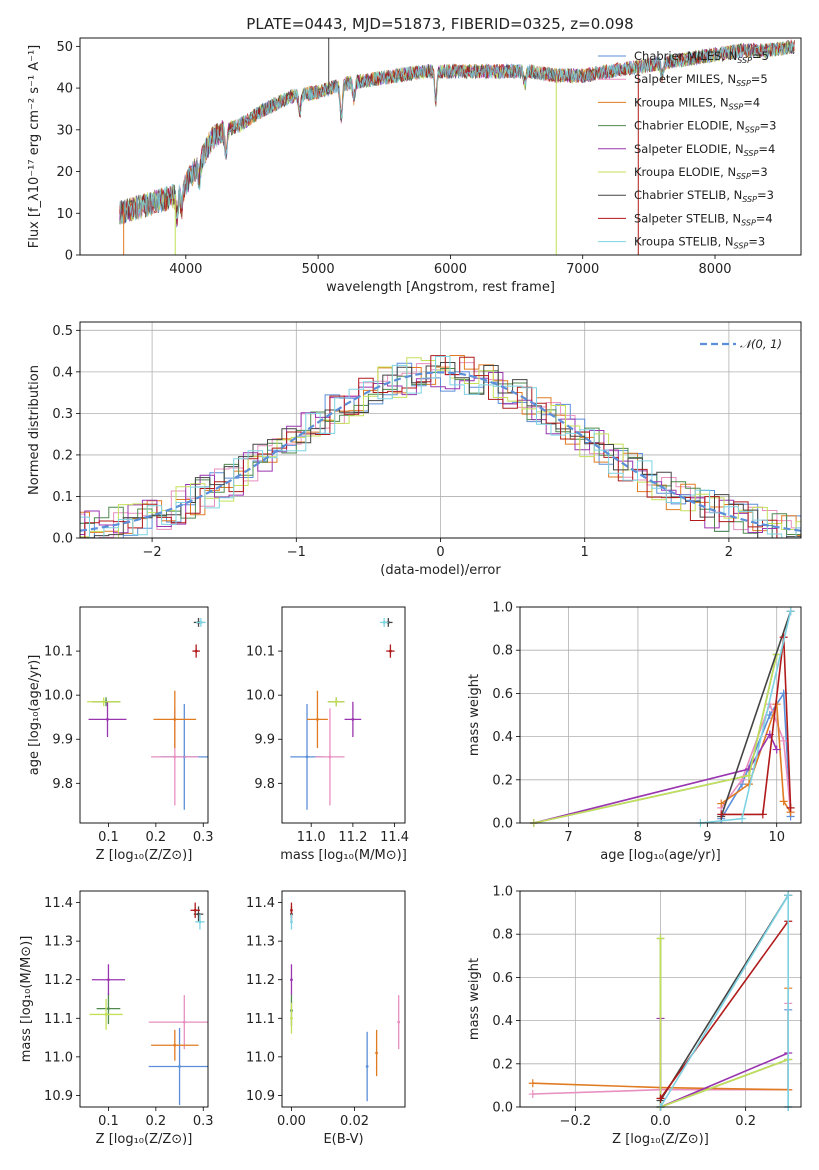  I want to click on legend-text: Salpeter ELODIE, N, so click(689, 149).